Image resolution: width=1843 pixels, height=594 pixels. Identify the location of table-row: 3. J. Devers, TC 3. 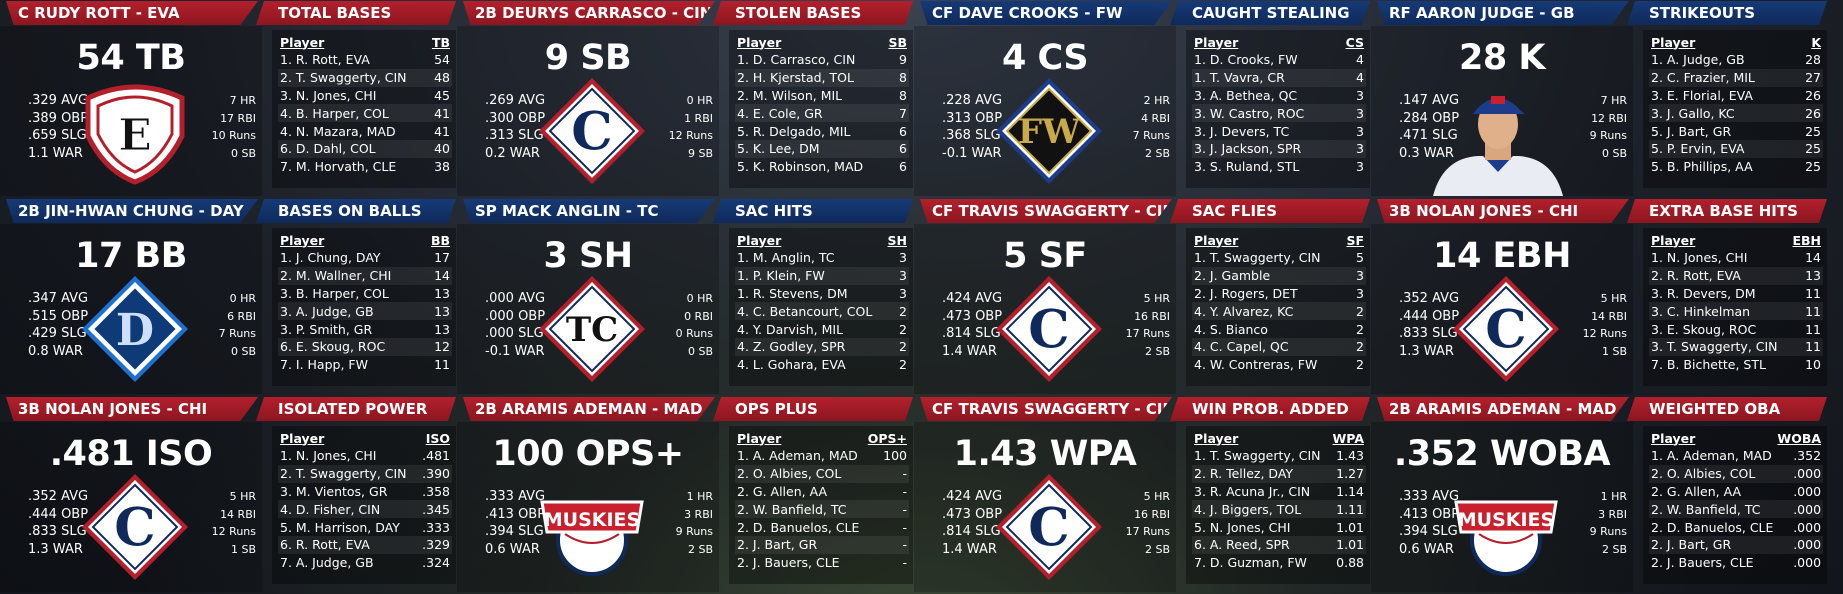
(1279, 131).